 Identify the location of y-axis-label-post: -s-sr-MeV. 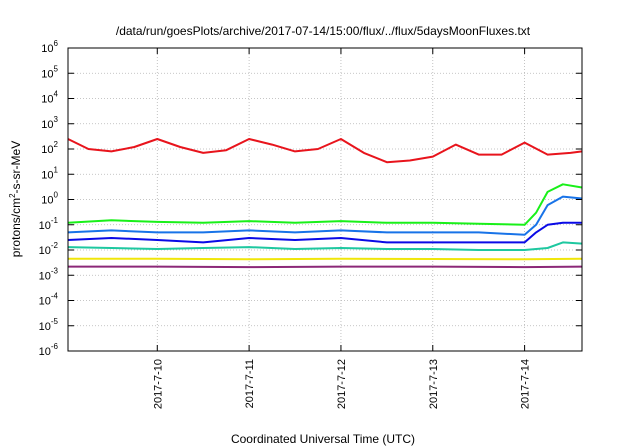
(16, 167).